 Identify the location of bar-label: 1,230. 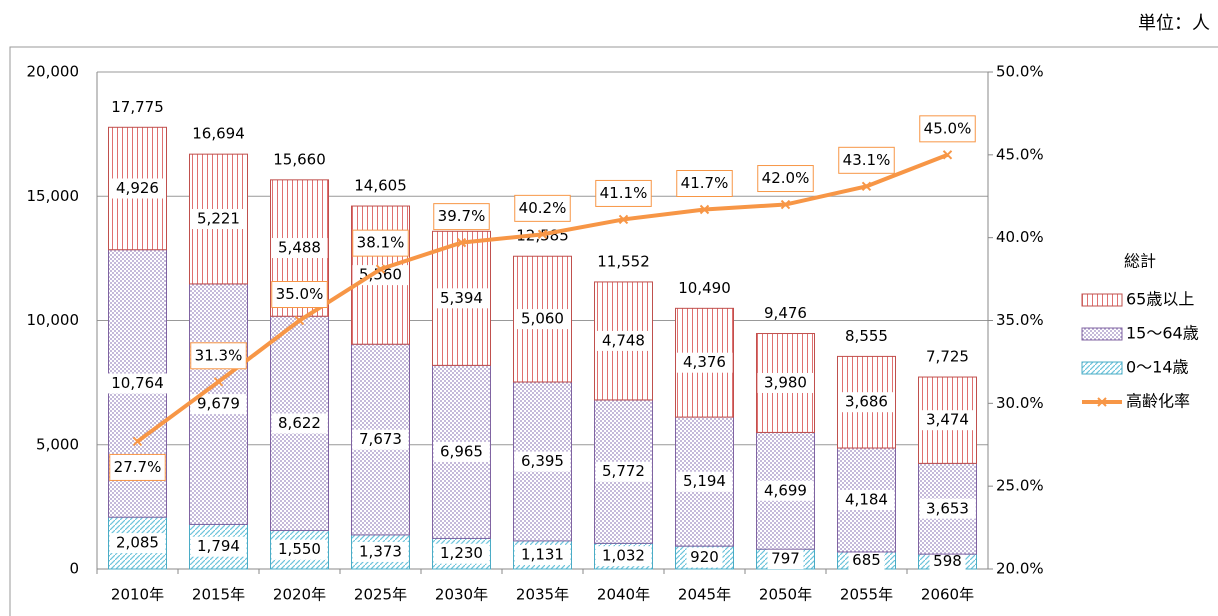
(461, 553).